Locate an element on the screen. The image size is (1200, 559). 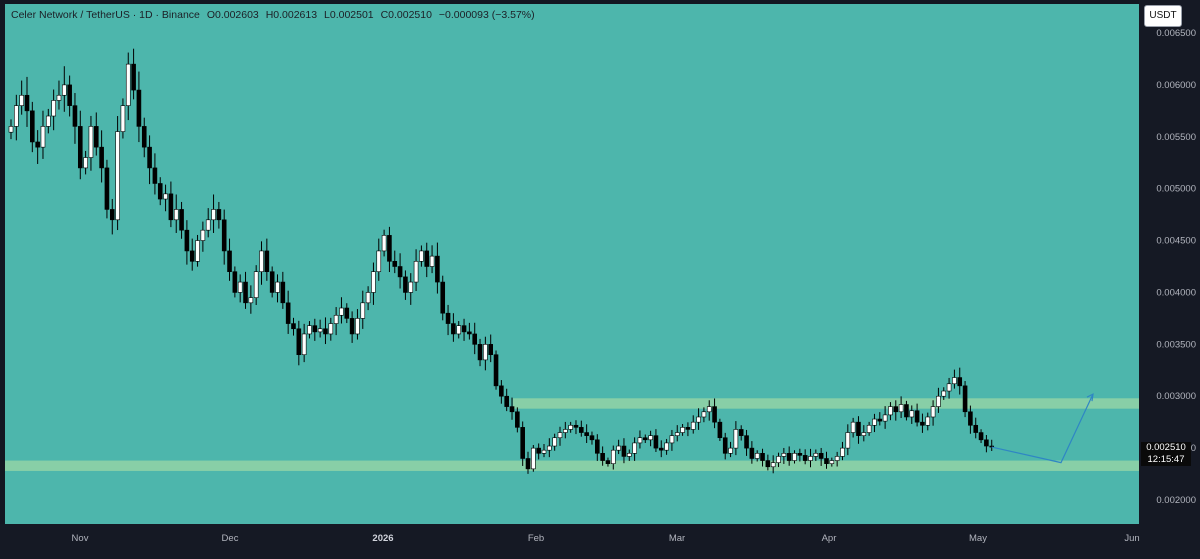
y-tick-label: 0.002000 is located at coordinates (1176, 500).